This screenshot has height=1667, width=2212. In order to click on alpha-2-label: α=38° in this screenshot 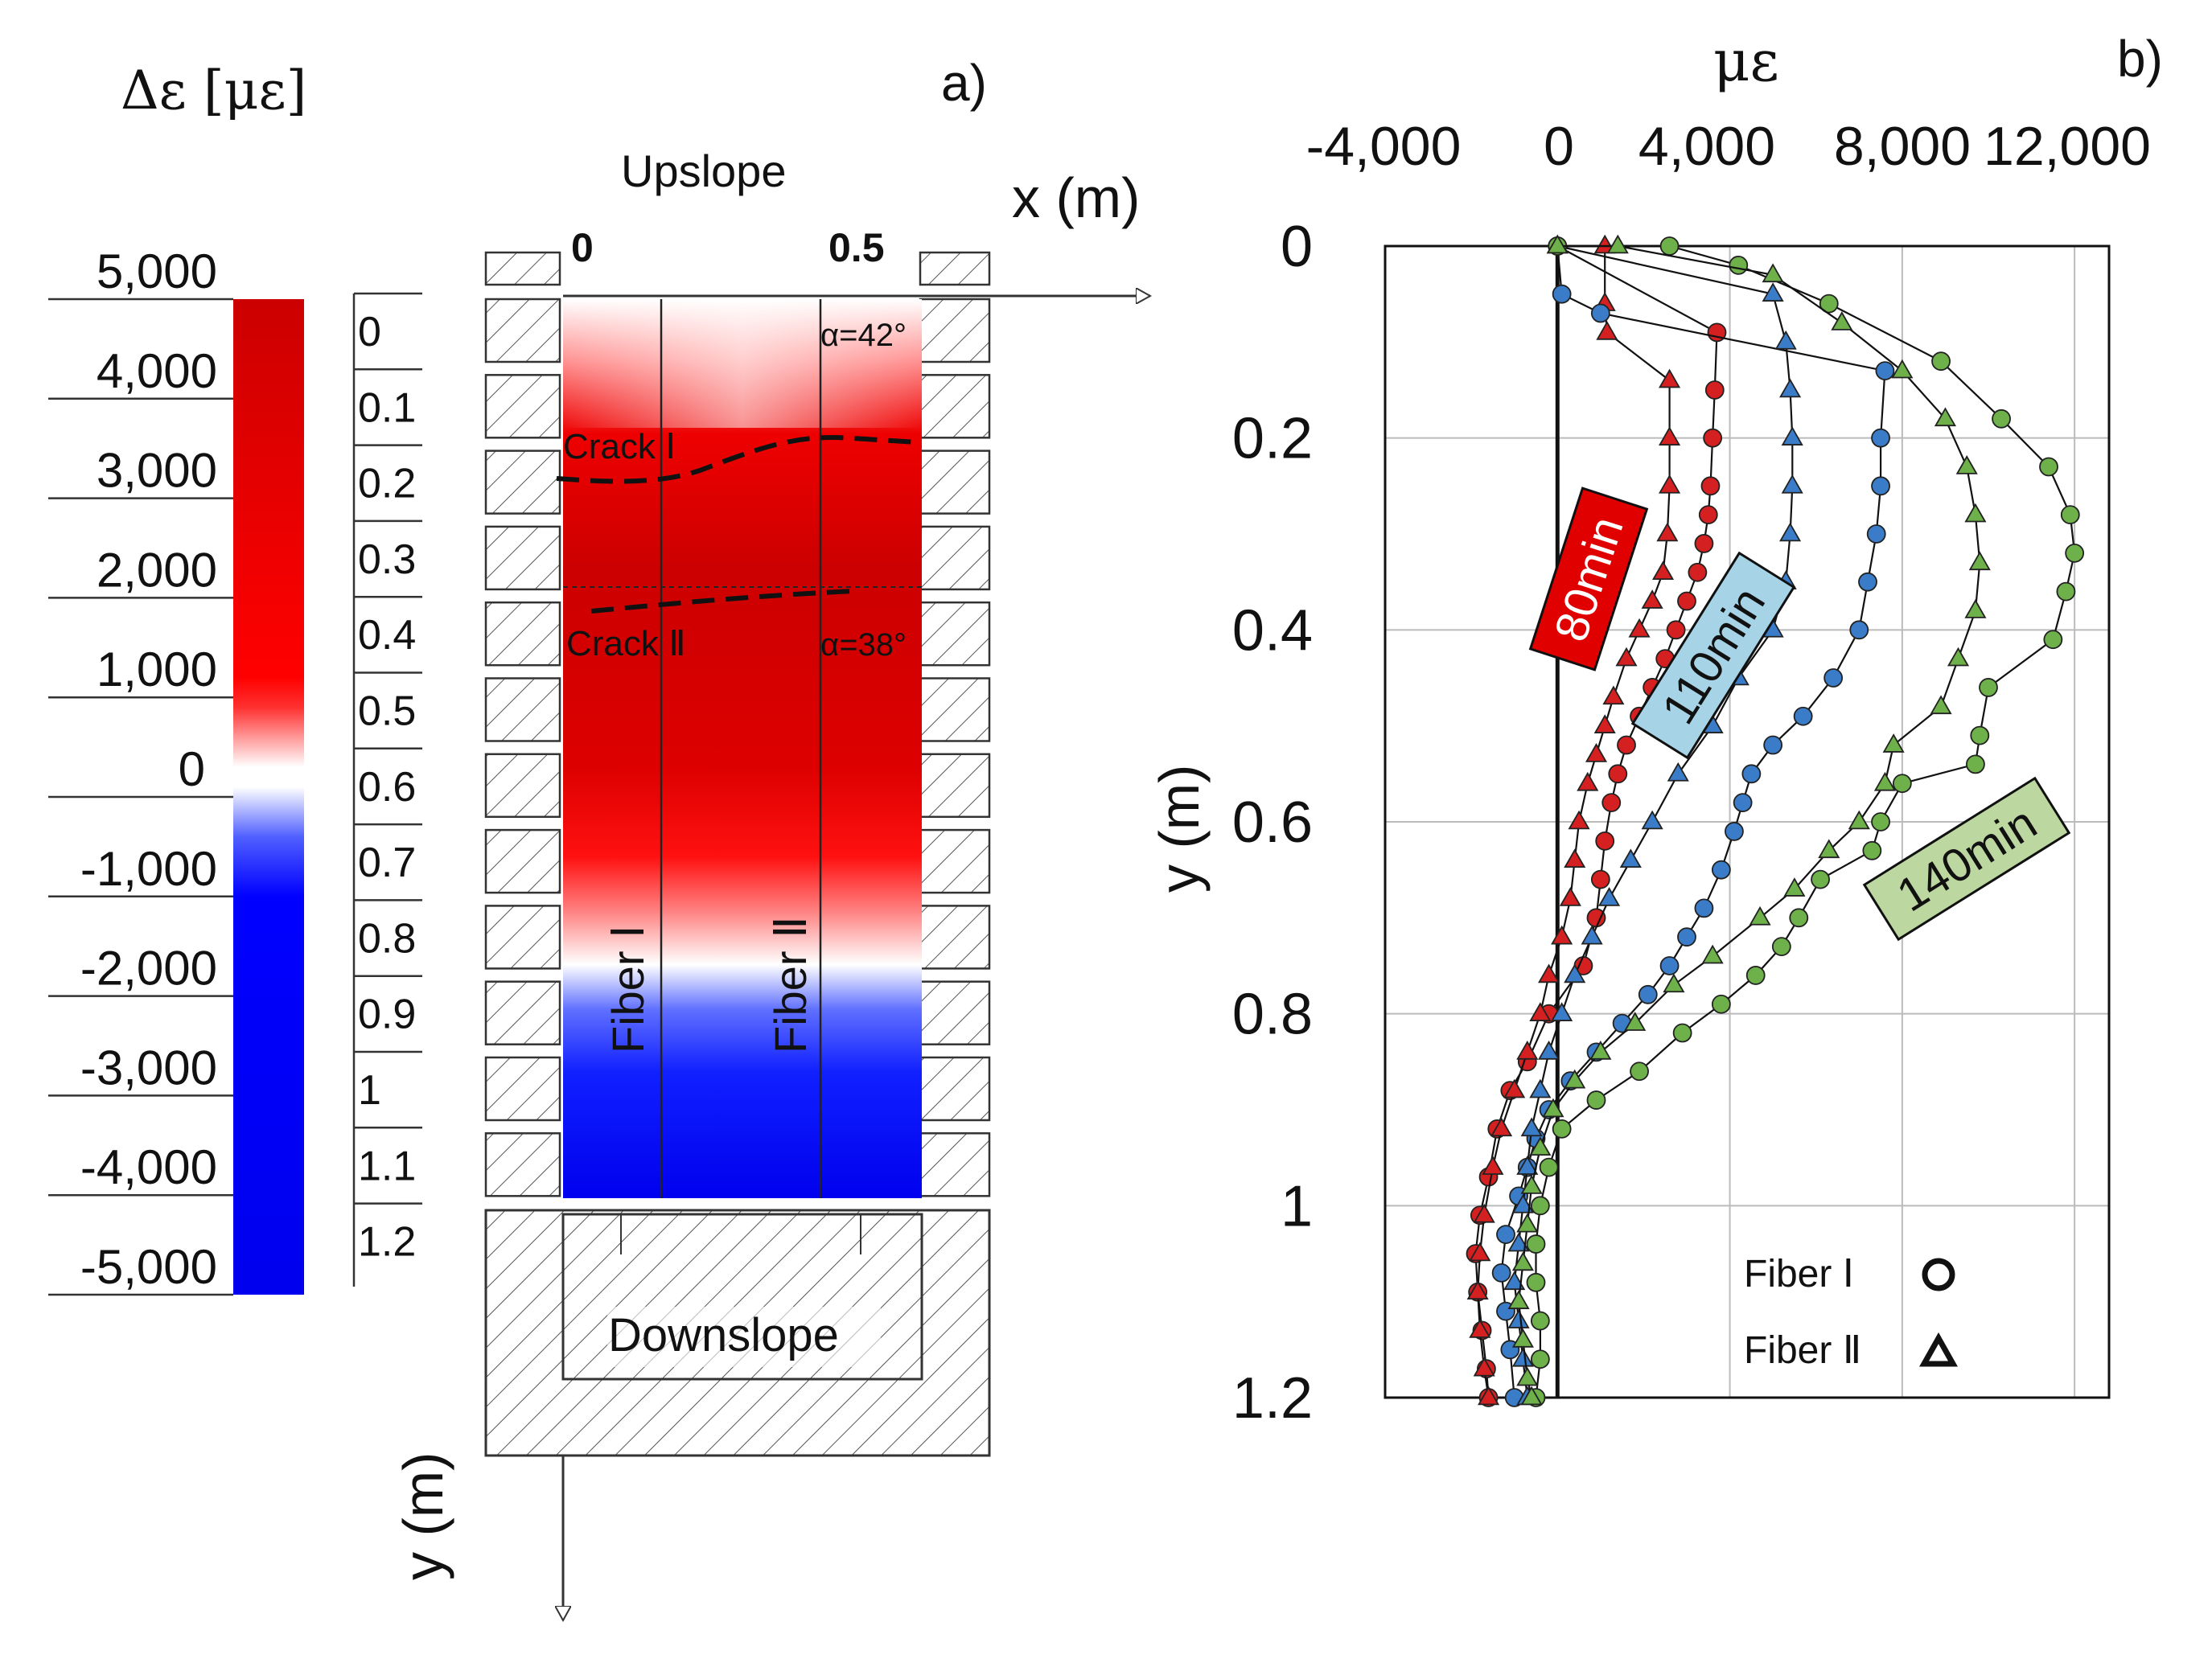, I will do `click(863, 645)`.